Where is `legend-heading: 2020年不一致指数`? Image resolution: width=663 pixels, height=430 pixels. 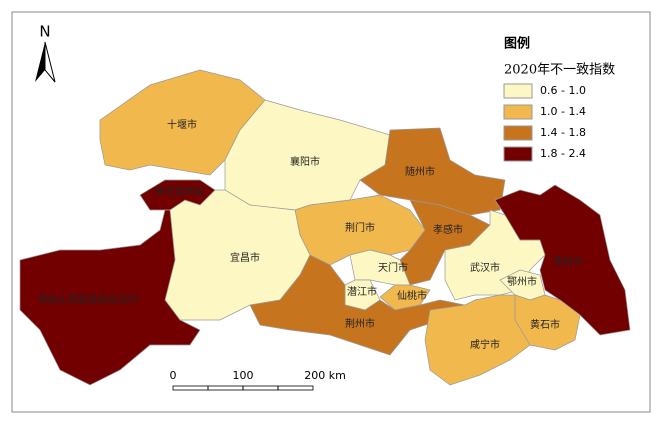 legend-heading: 2020年不一致指数 is located at coordinates (559, 70).